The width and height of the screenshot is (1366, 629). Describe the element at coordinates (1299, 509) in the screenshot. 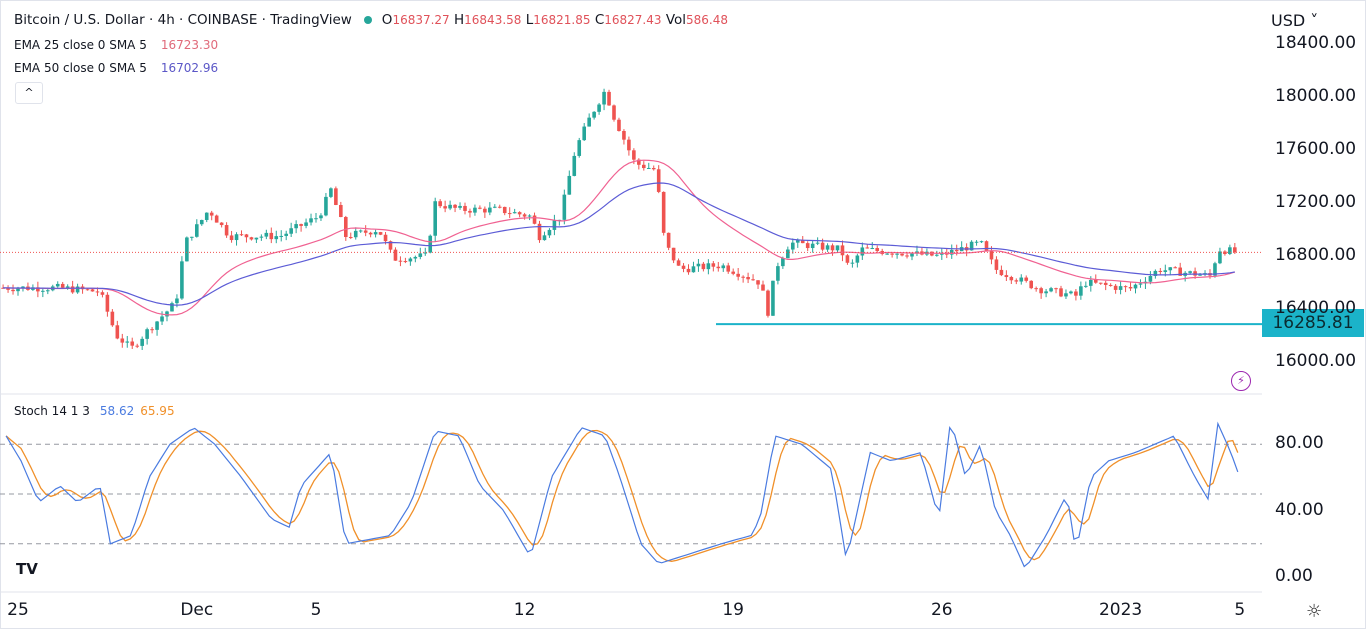

I see `stoch-tick-label: 40.00` at that location.